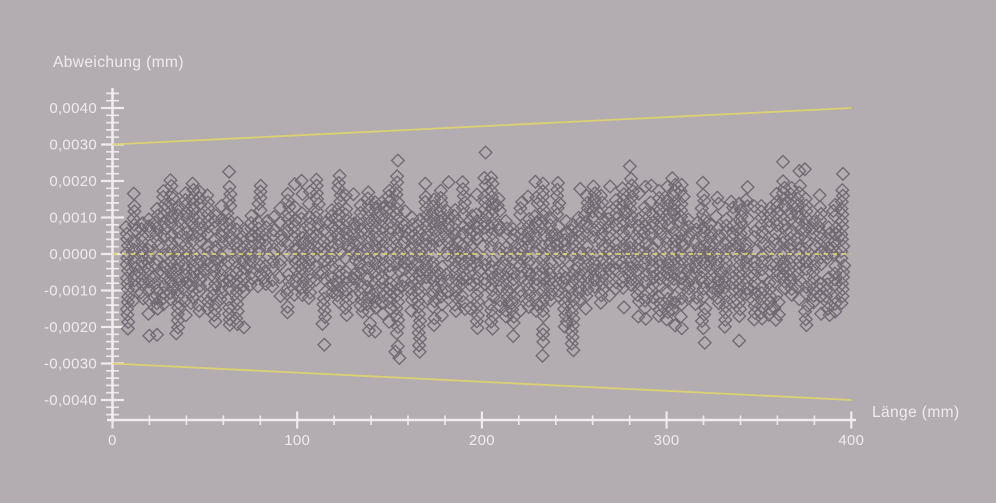 This screenshot has height=503, width=996. I want to click on x-axis-title: Länge (mm), so click(916, 412).